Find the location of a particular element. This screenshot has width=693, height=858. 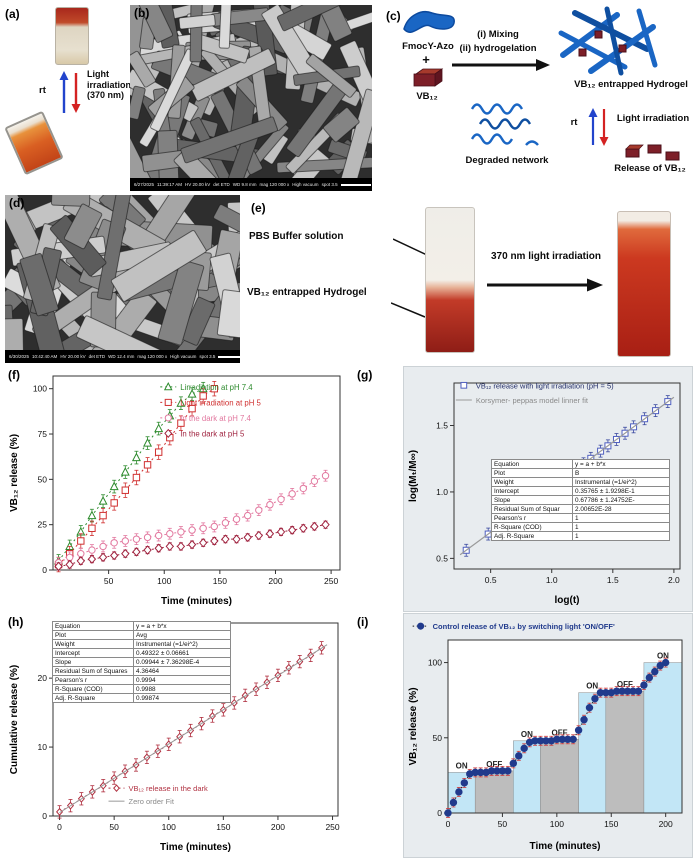

sem-meta-item: spot 3.5 is located at coordinates (329, 184).